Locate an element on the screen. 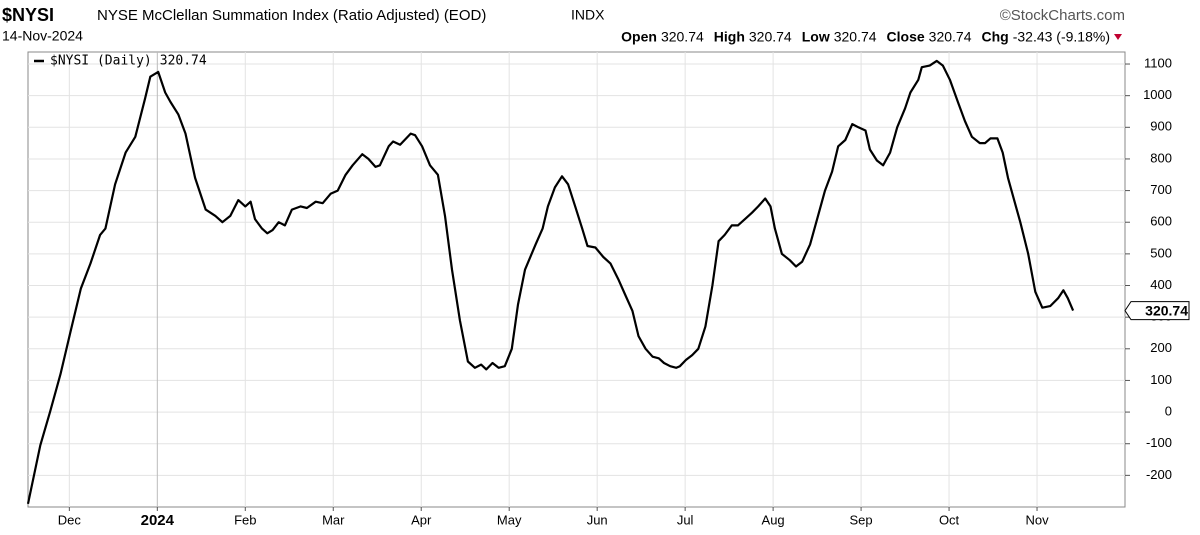 The height and width of the screenshot is (535, 1200). y-tick-label: 700 is located at coordinates (1161, 189).